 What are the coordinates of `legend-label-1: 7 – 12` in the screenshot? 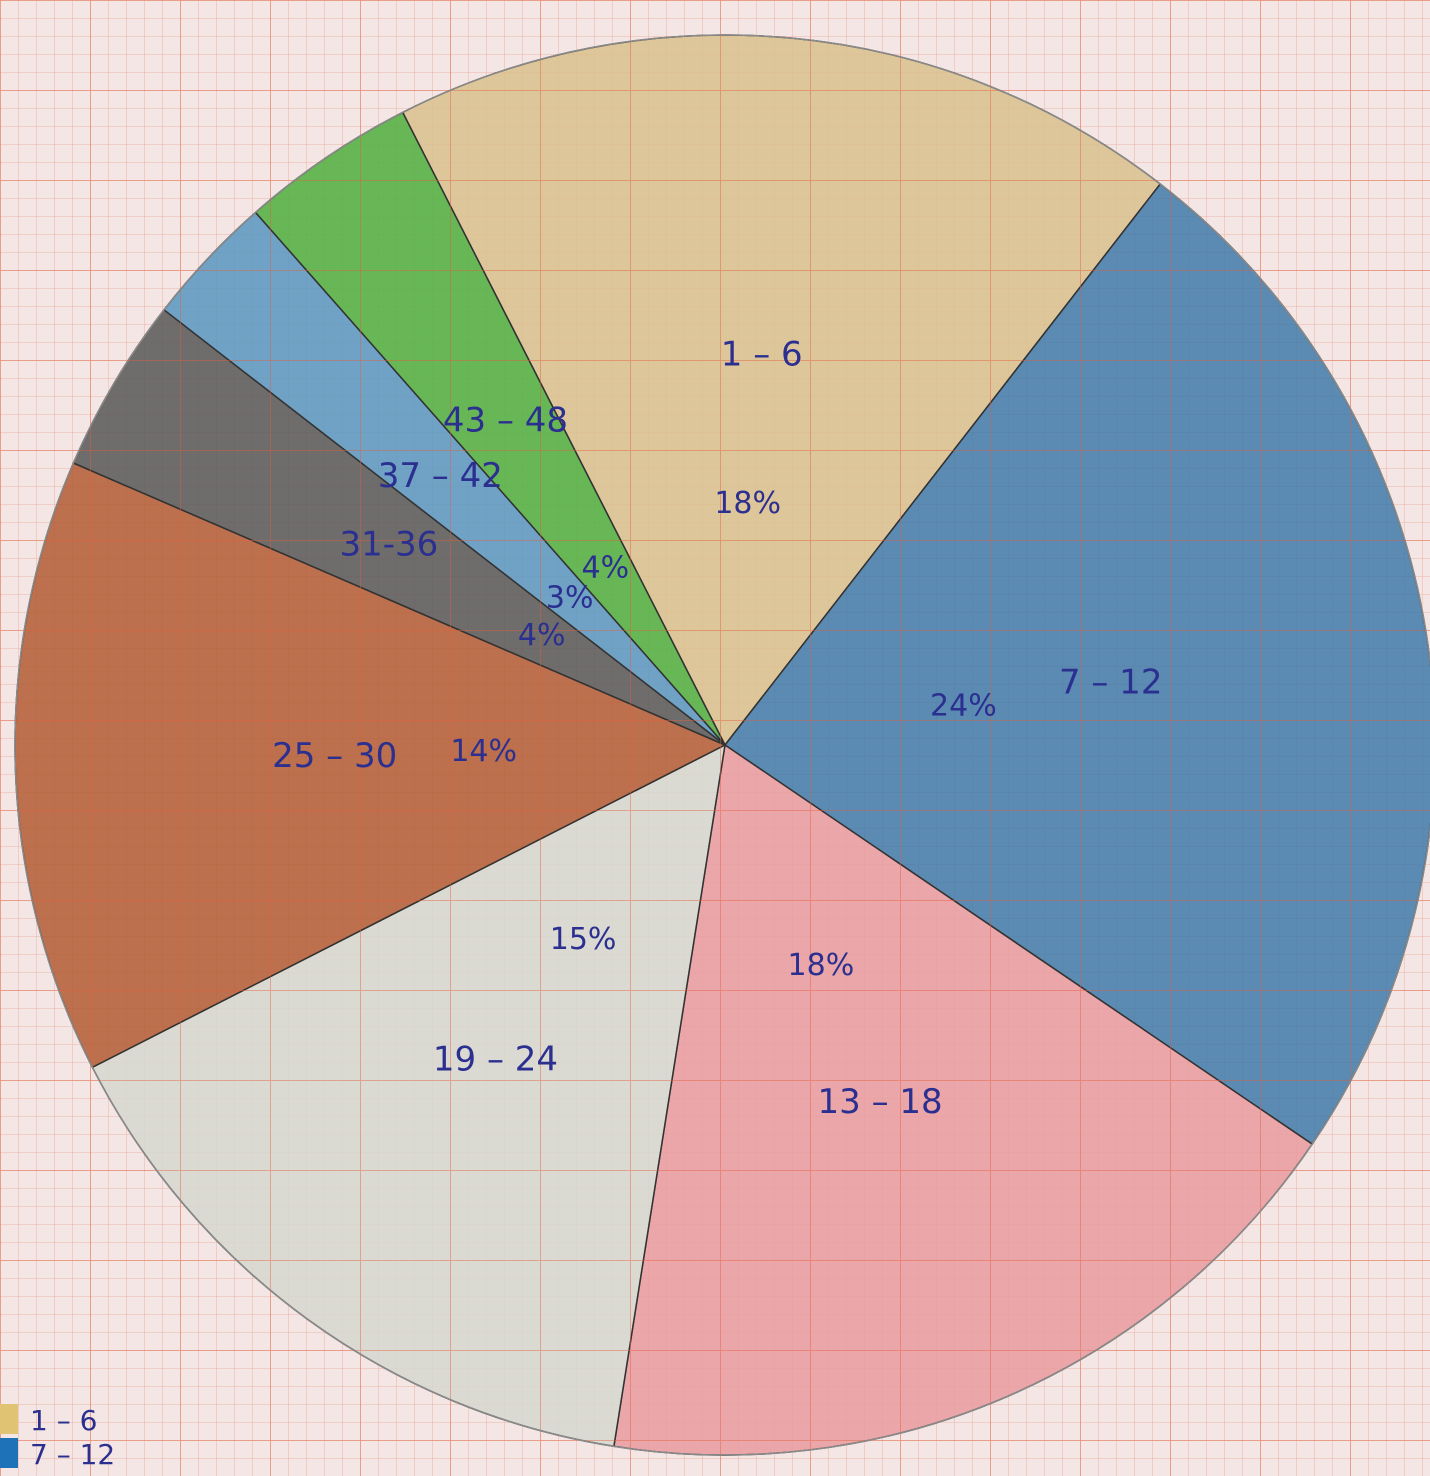 It's located at (72, 1454).